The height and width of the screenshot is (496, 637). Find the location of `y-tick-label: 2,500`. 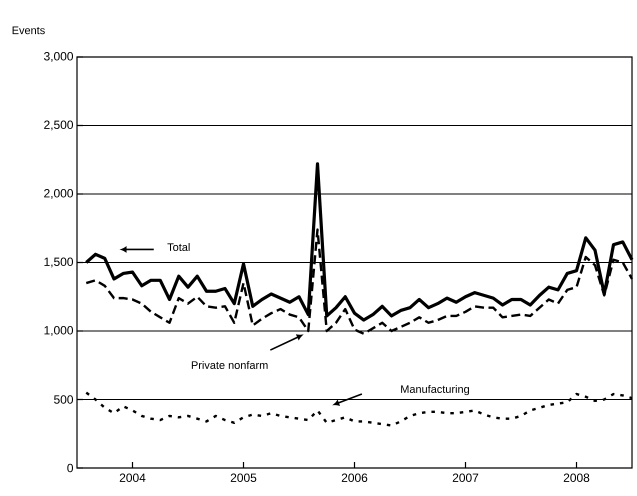

y-tick-label: 2,500 is located at coordinates (59, 125).